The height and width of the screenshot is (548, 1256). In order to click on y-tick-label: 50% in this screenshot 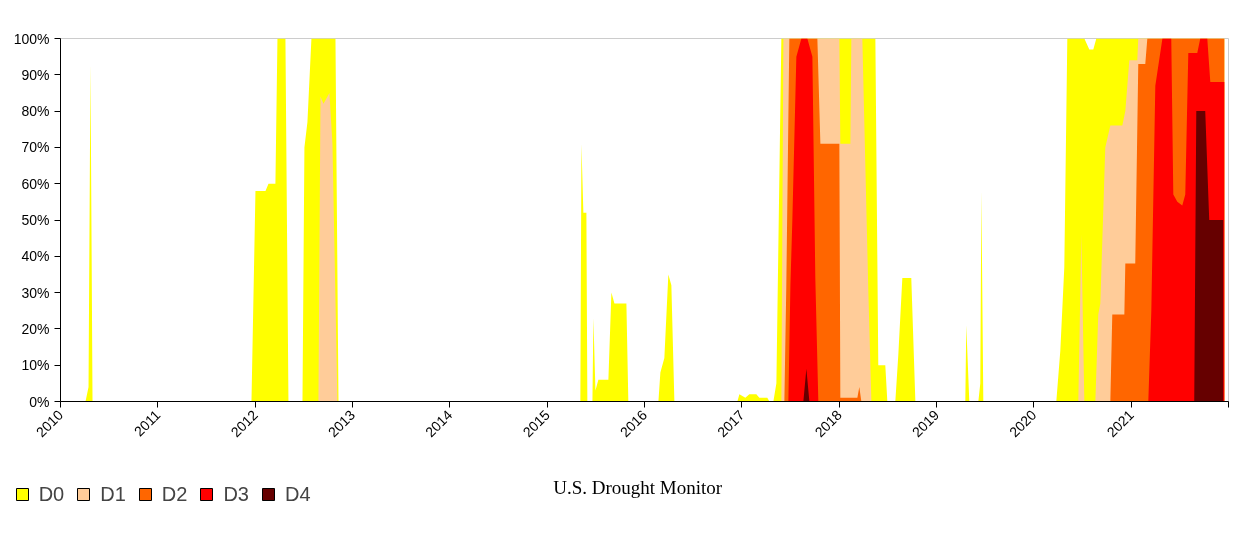, I will do `click(35, 220)`.